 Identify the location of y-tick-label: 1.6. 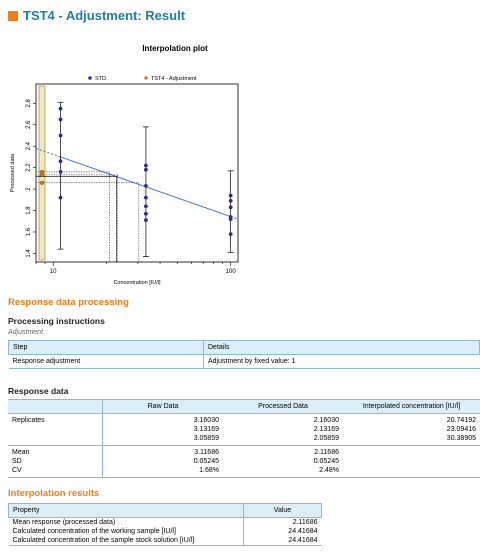
(29, 231).